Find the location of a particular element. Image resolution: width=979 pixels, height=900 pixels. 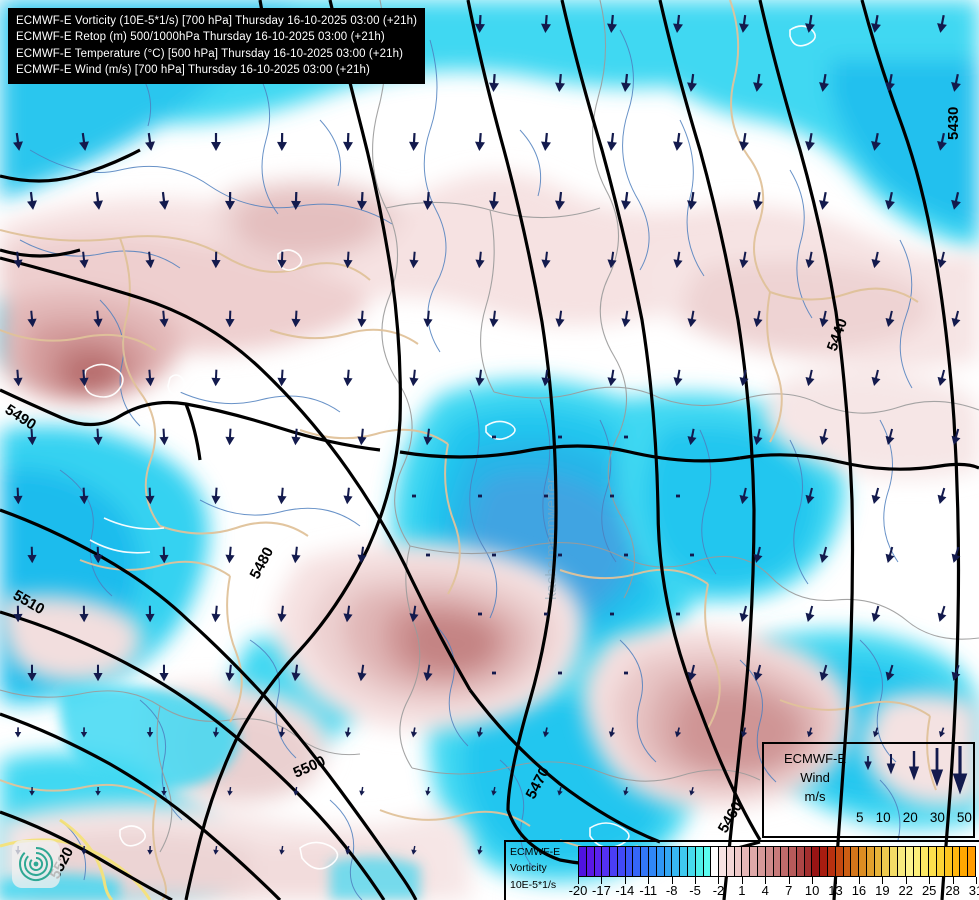

colorbar-tick-label: -14 is located at coordinates (625, 890).